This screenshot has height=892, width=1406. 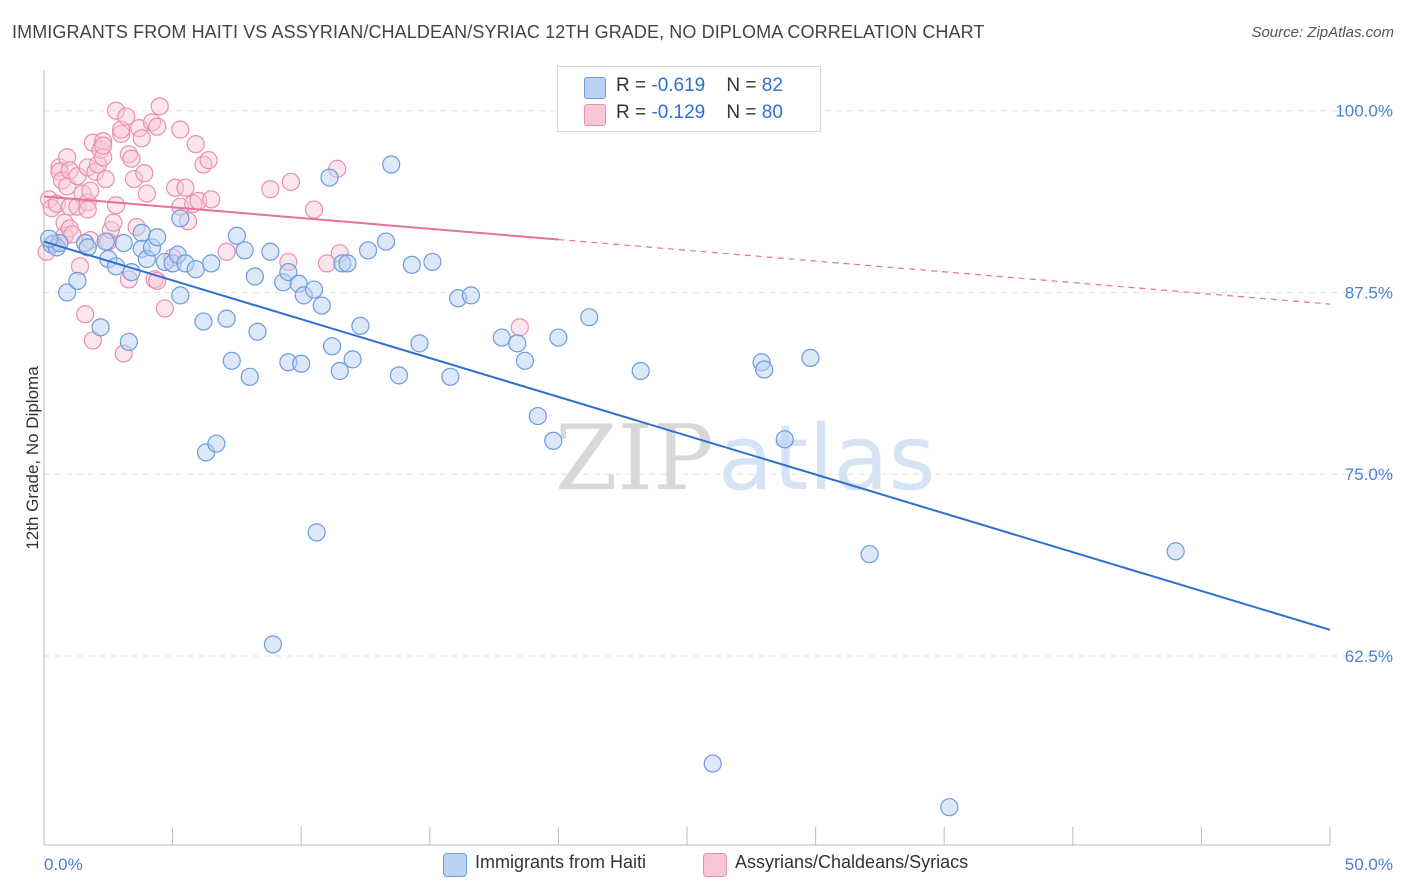 What do you see at coordinates (944, 271) in the screenshot?
I see `trend-line-assyrians-extrapolated` at bounding box center [944, 271].